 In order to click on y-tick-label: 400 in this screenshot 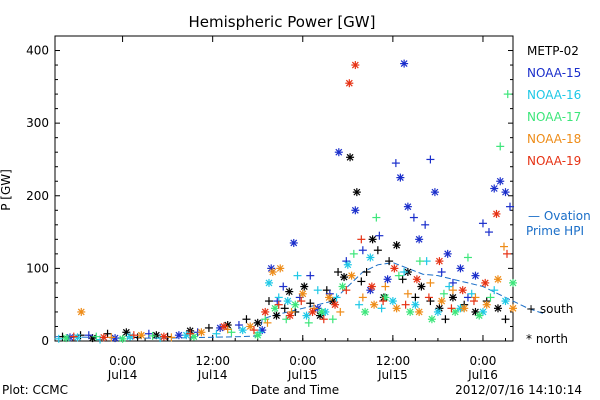, I will do `click(37, 51)`.